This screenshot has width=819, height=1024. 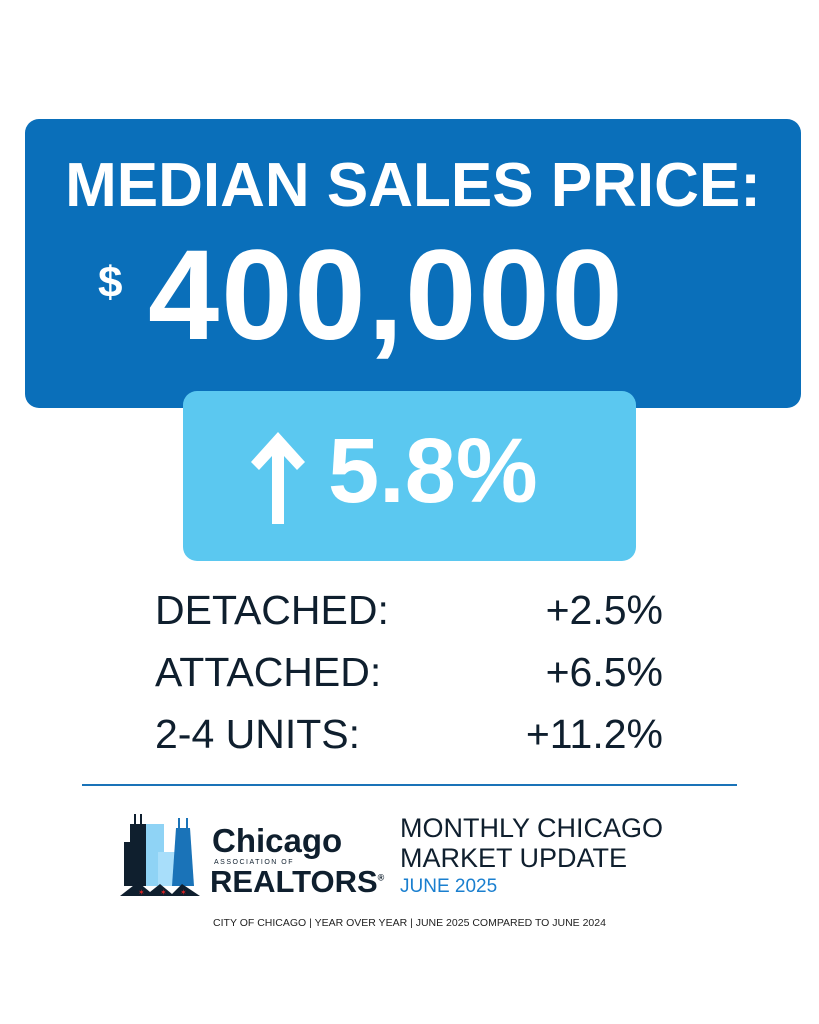 I want to click on logo-realtors: REALTORS®, so click(x=297, y=881).